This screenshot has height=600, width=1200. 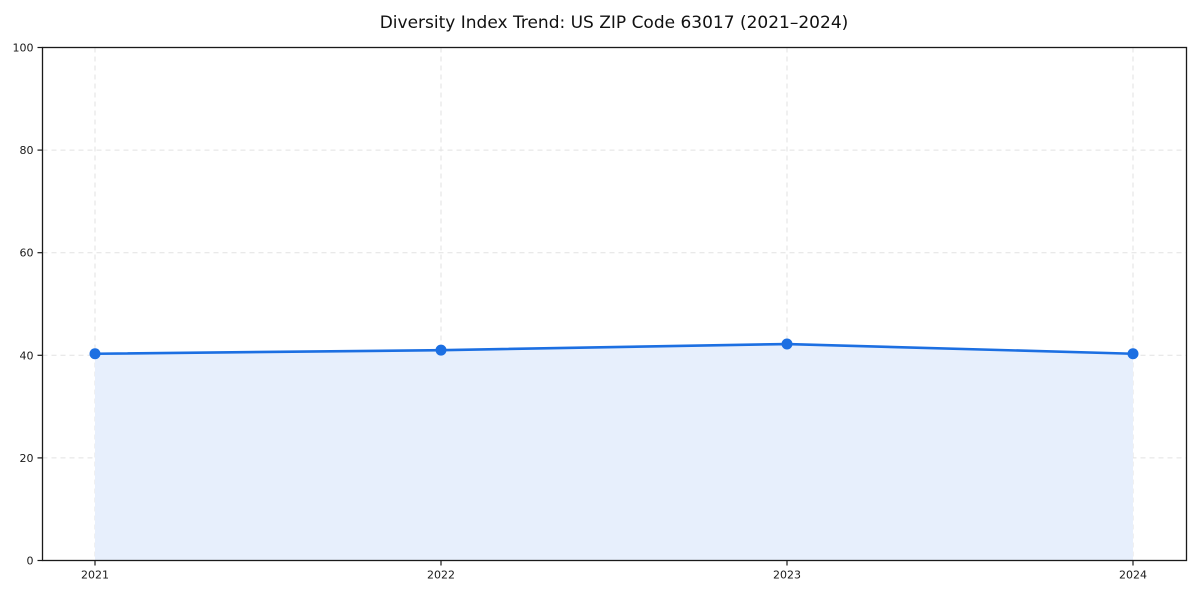 What do you see at coordinates (614, 349) in the screenshot?
I see `trend-line` at bounding box center [614, 349].